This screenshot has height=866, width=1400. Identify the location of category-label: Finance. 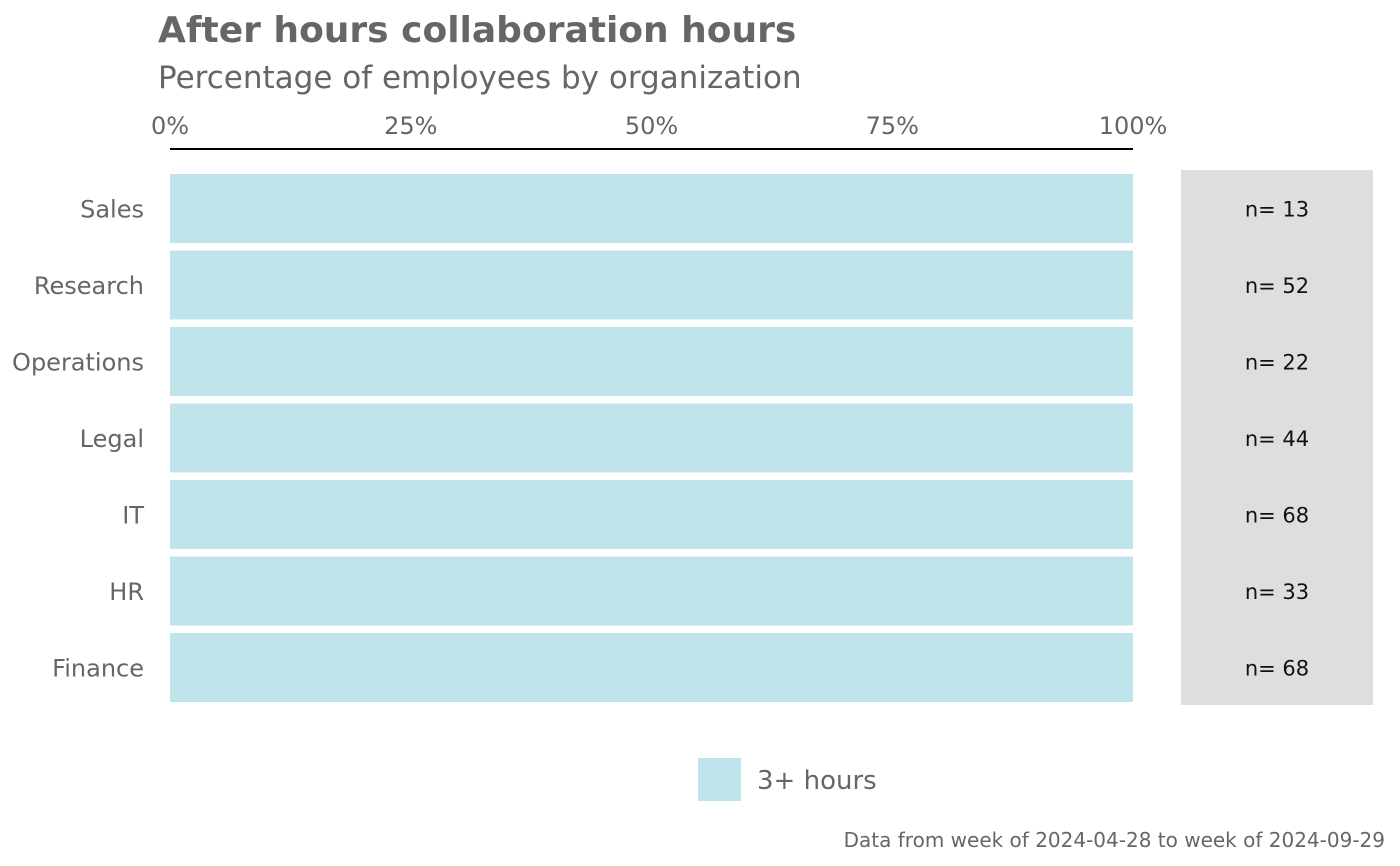
(98, 669).